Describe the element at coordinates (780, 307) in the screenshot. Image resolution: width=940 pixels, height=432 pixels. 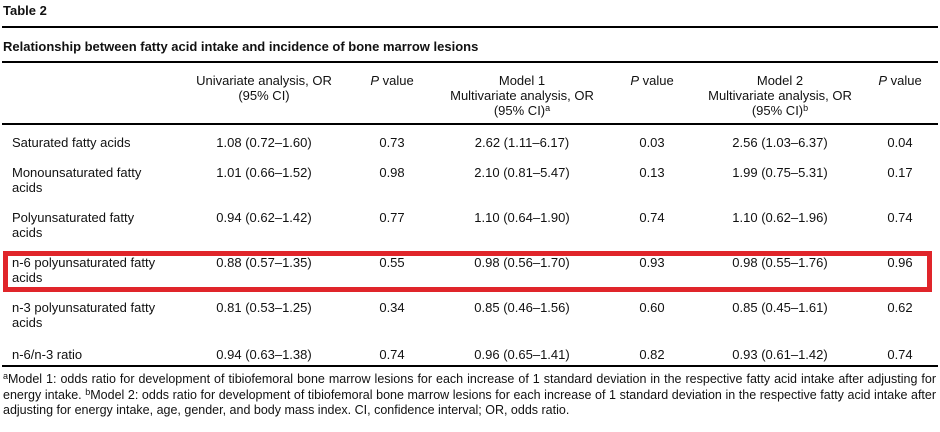
I see `model2-or-value: 0.85 (0.45–1.61)` at that location.